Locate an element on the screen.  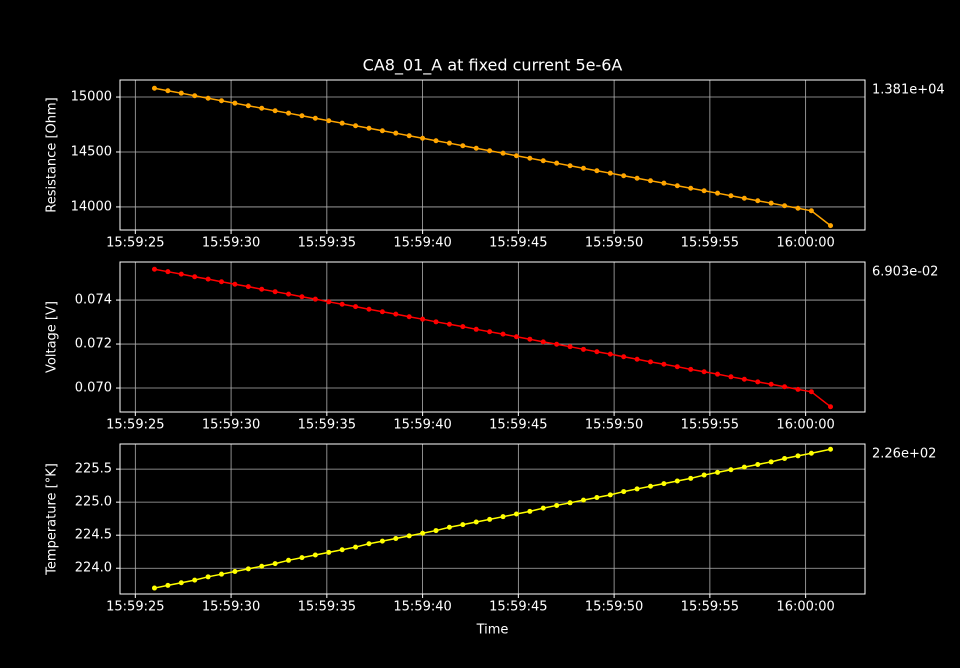
y-tick-label: 0.074 is located at coordinates (93, 300).